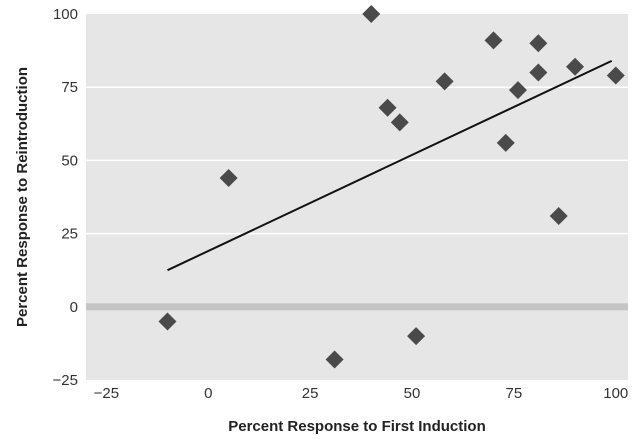 The height and width of the screenshot is (440, 642). I want to click on y-axis-title: Percent Response to Reintroduction, so click(22, 197).